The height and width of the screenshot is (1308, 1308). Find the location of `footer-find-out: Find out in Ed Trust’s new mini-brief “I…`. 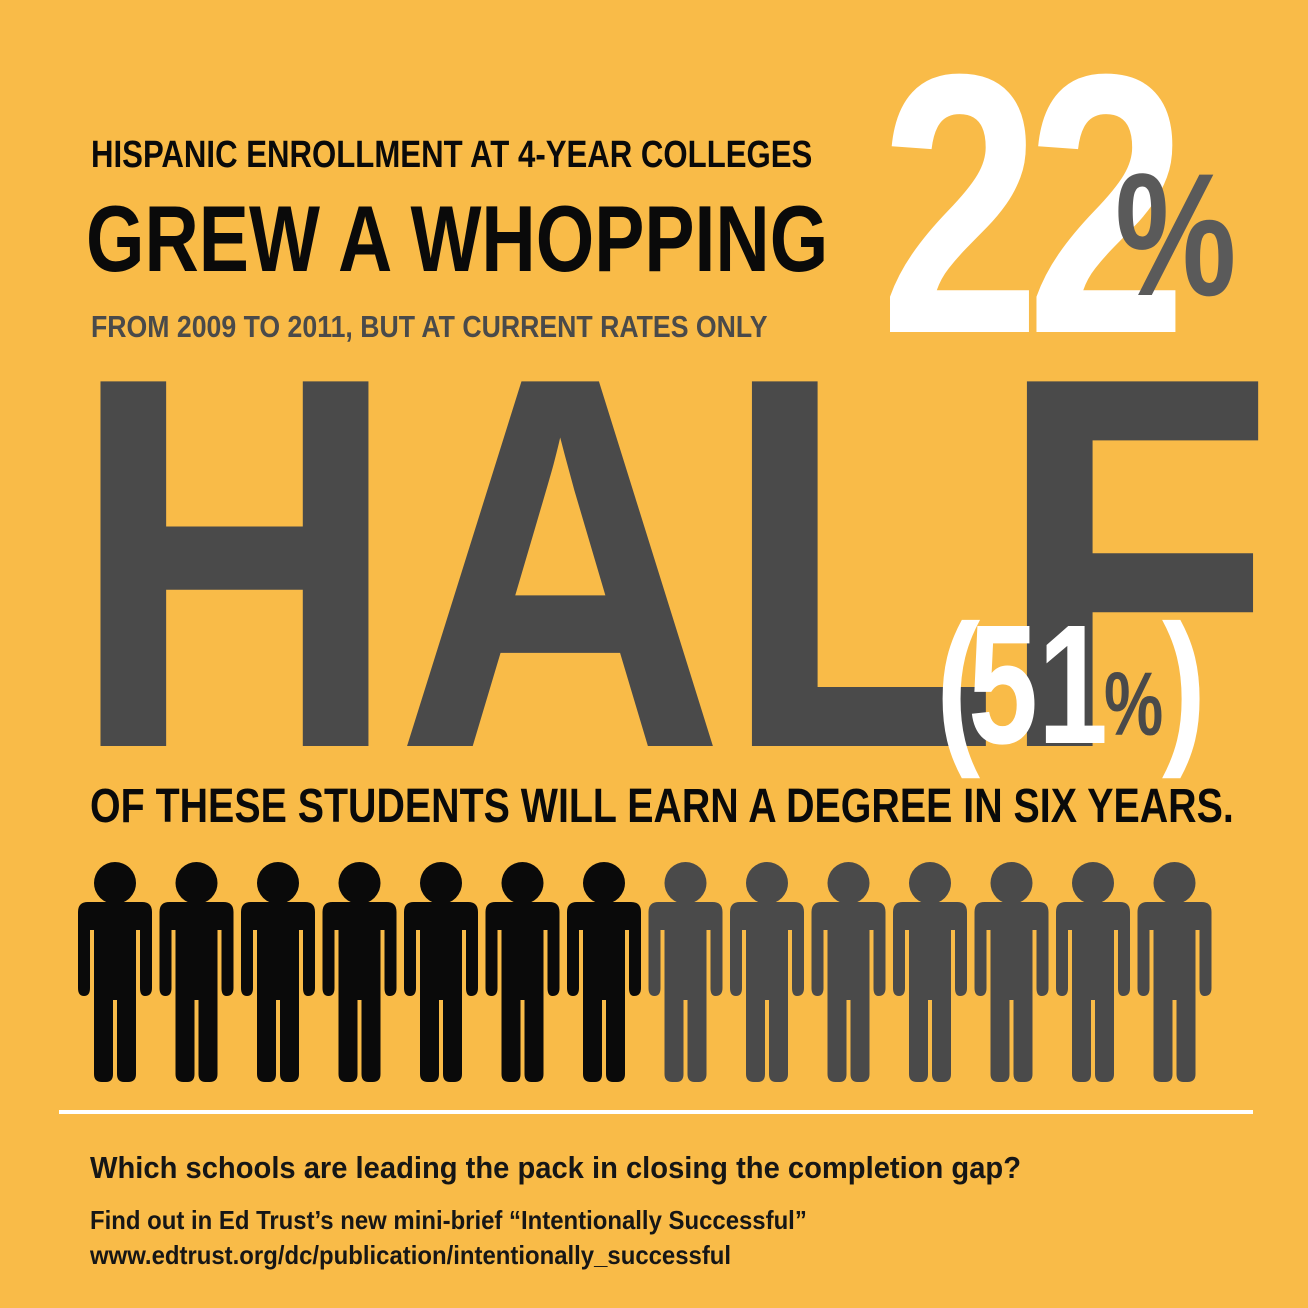

footer-find-out: Find out in Ed Trust’s new mini-brief “I… is located at coordinates (448, 1220).